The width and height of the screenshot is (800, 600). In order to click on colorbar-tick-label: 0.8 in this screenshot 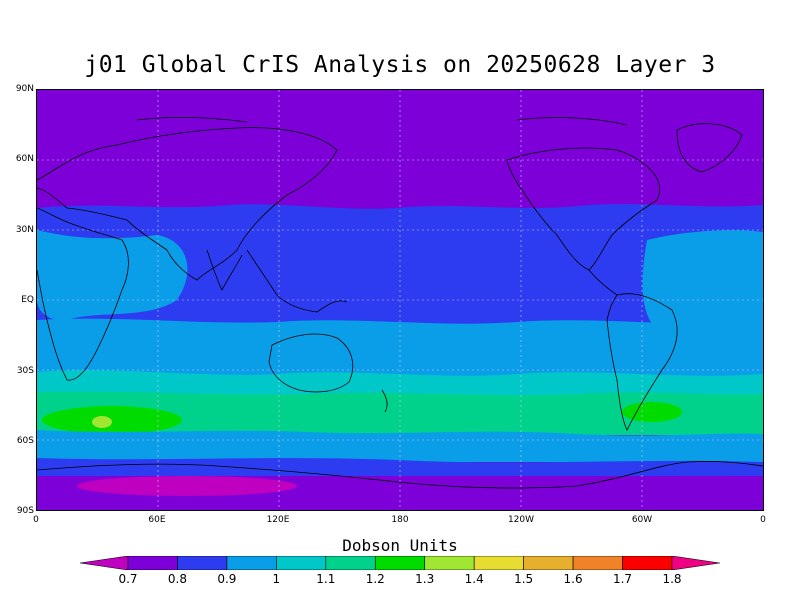, I will do `click(177, 579)`.